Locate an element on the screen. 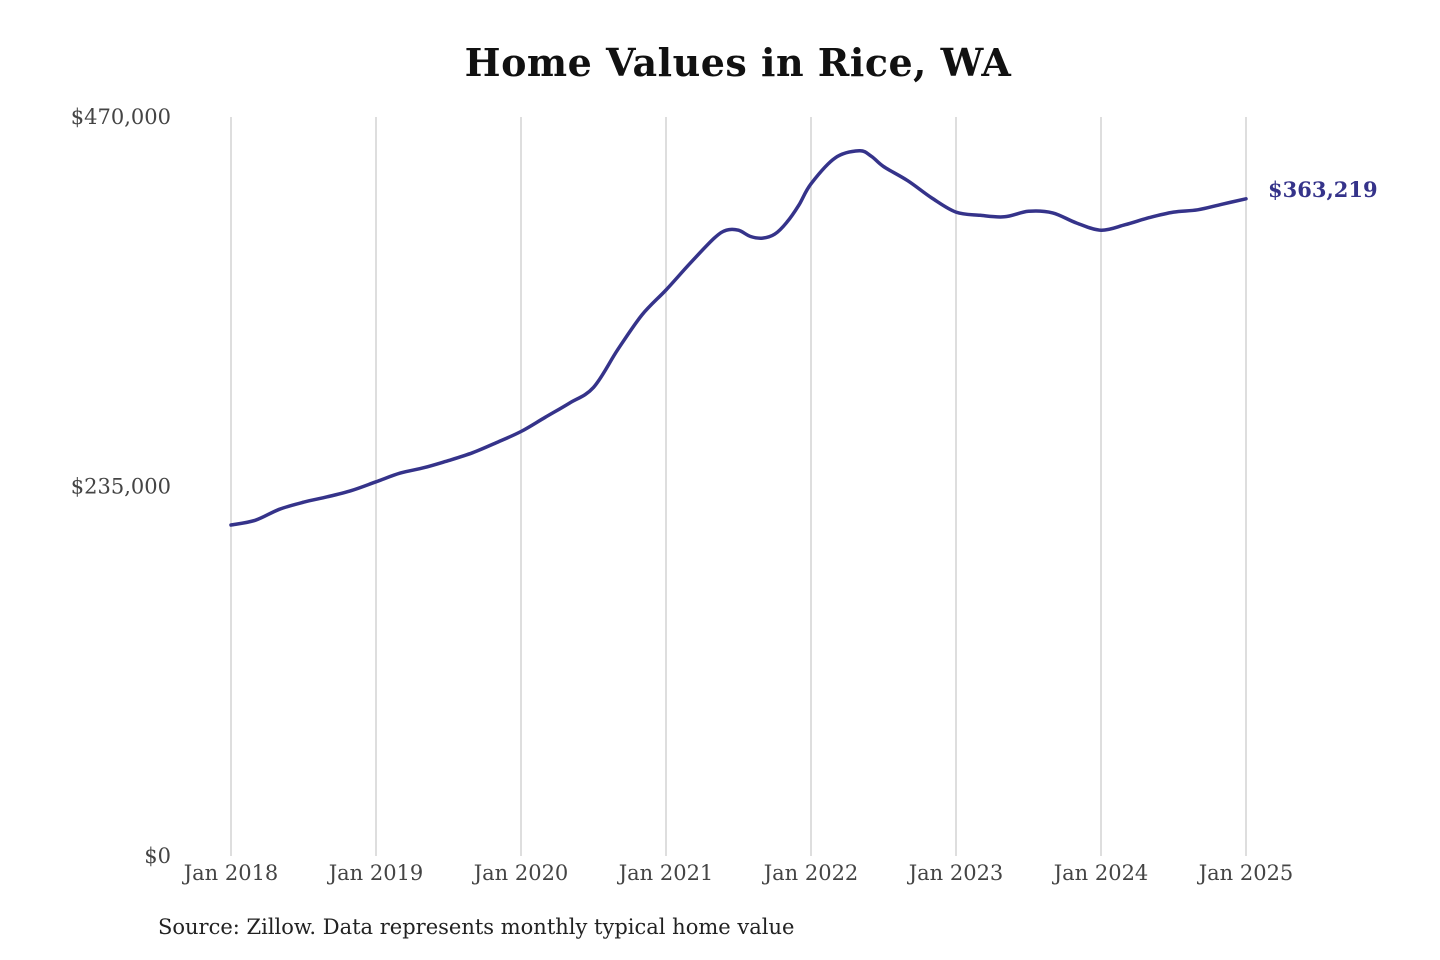 The width and height of the screenshot is (1440, 960). y-tick-label: $470,000 is located at coordinates (121, 117).